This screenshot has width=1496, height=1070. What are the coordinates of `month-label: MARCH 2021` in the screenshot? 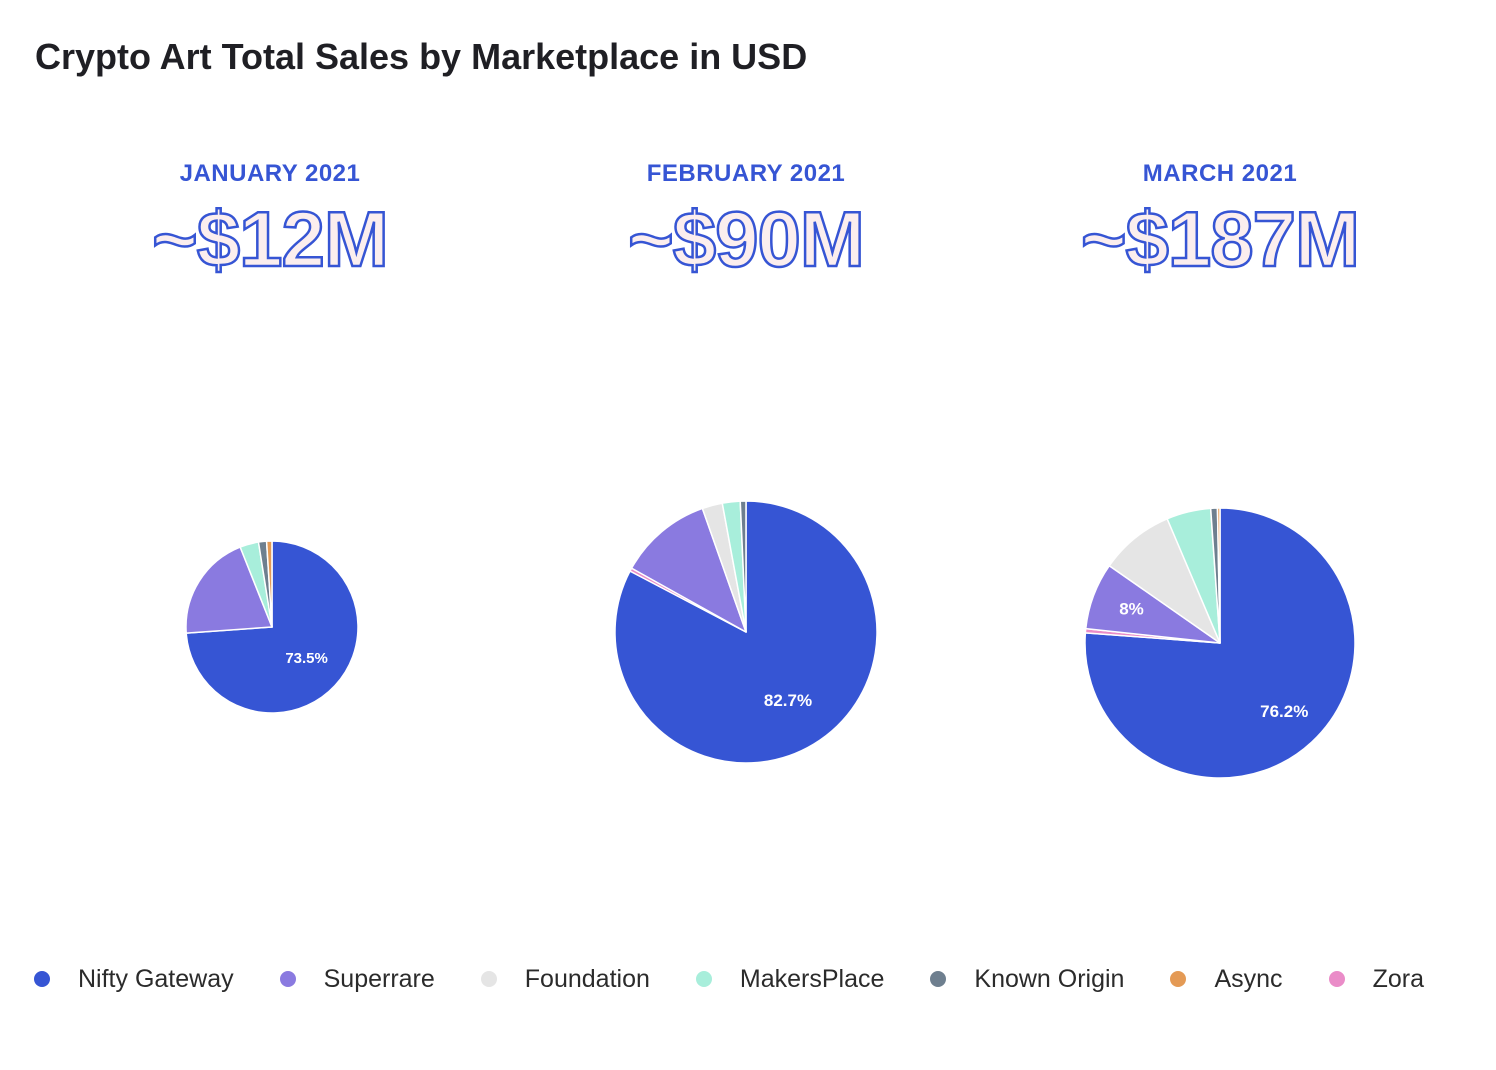 It's located at (1220, 173).